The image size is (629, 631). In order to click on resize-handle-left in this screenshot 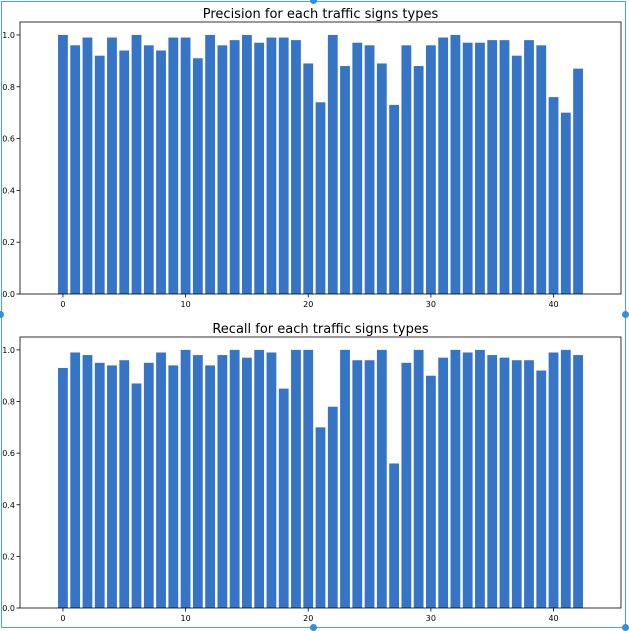, I will do `click(2, 314)`.